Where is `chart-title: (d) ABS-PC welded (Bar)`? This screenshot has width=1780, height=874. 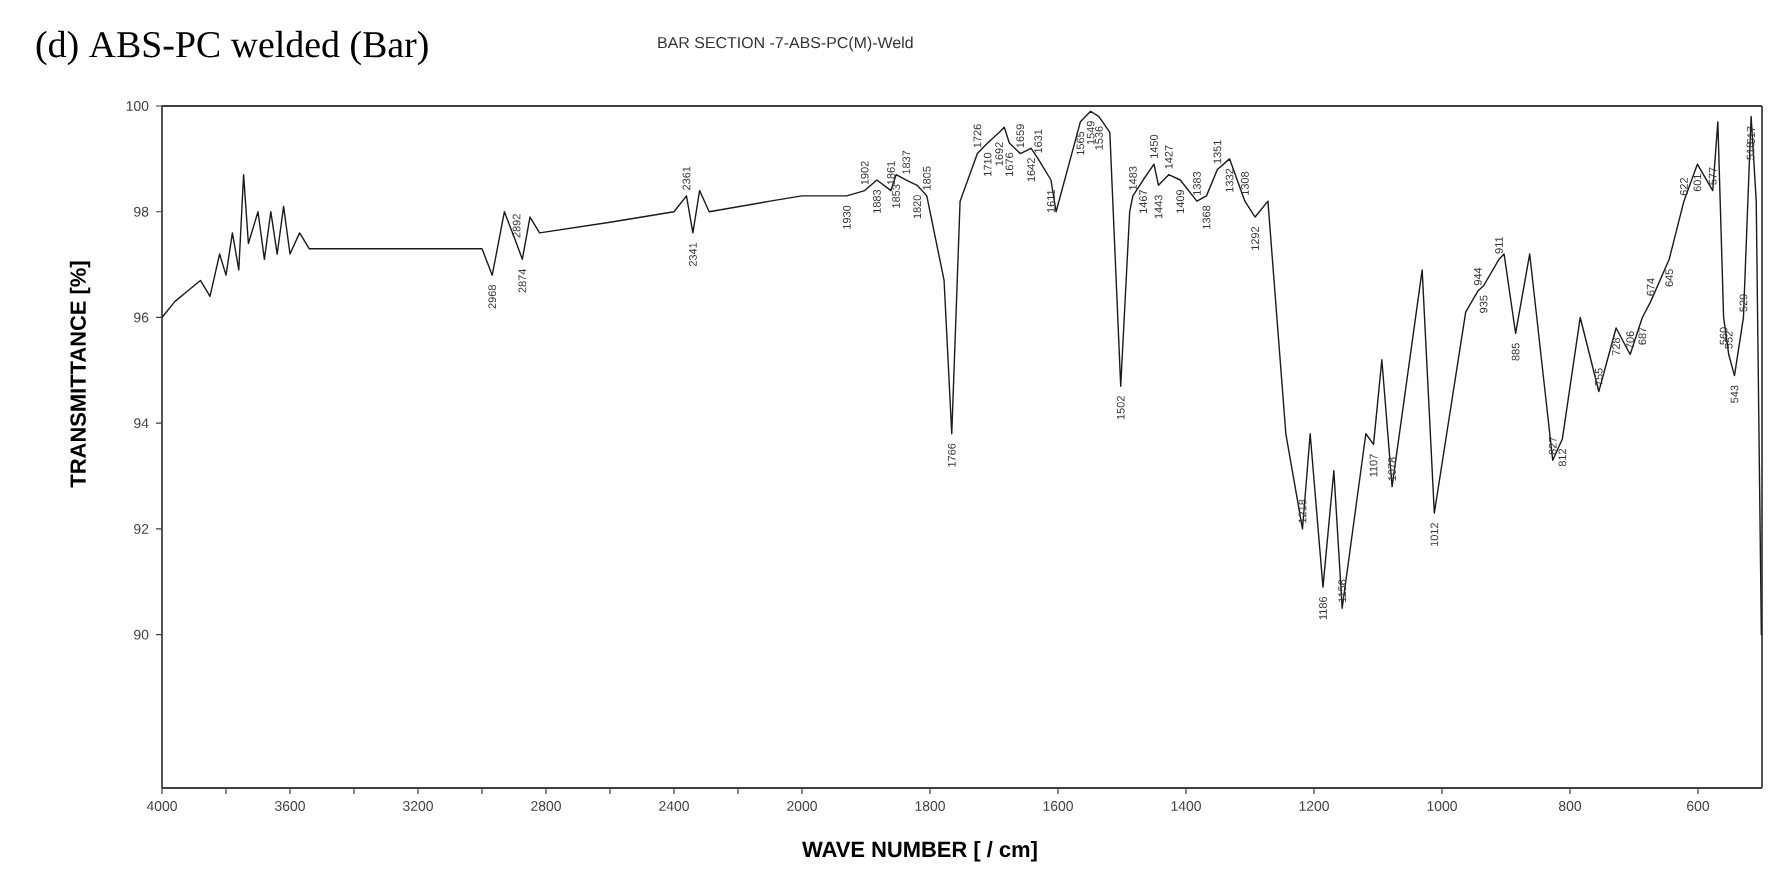
chart-title: (d) ABS-PC welded (Bar) is located at coordinates (232, 48).